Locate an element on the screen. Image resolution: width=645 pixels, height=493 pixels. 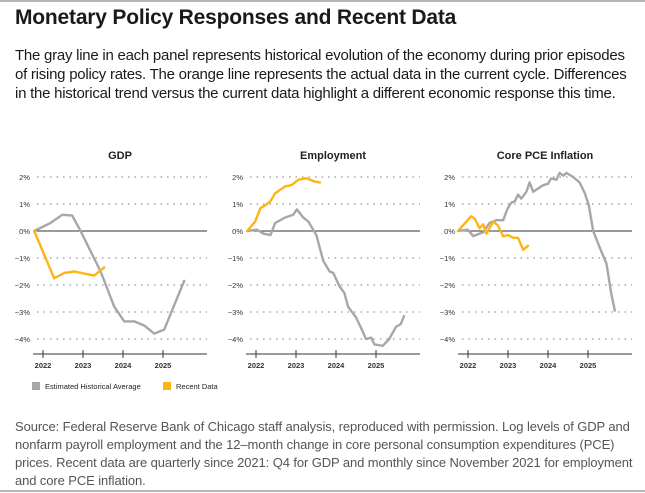
chart-panel-0: GDP 2% 1% 0% −1% −2% −3% −4% 2022 2023 2024 2025 is located at coordinates (111, 260).